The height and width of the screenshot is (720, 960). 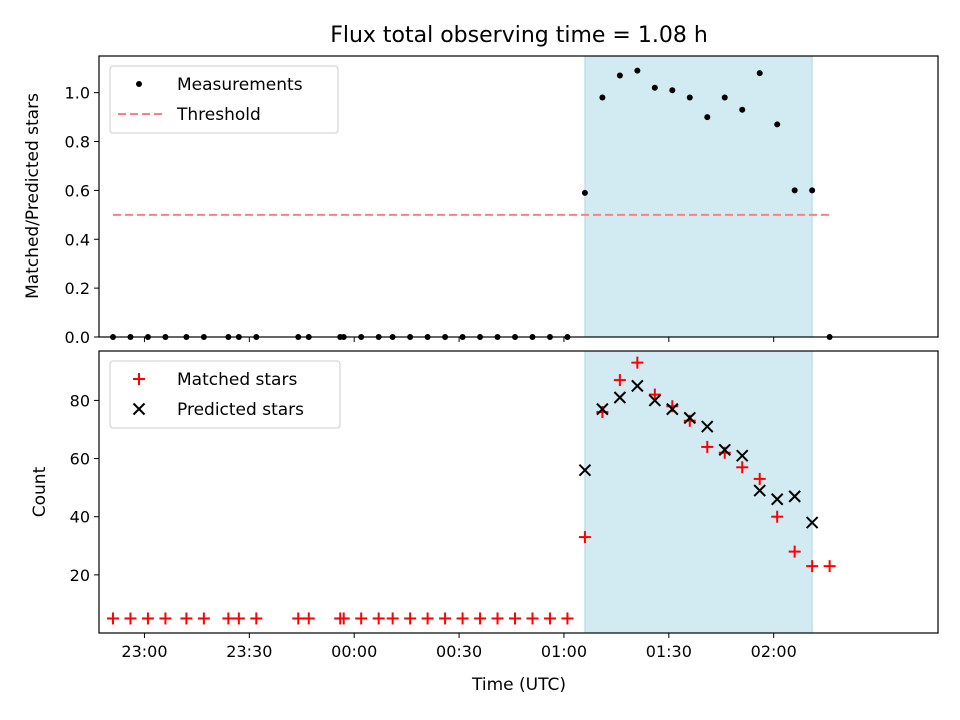 What do you see at coordinates (669, 651) in the screenshot?
I see `x-tick-label: 01:30` at bounding box center [669, 651].